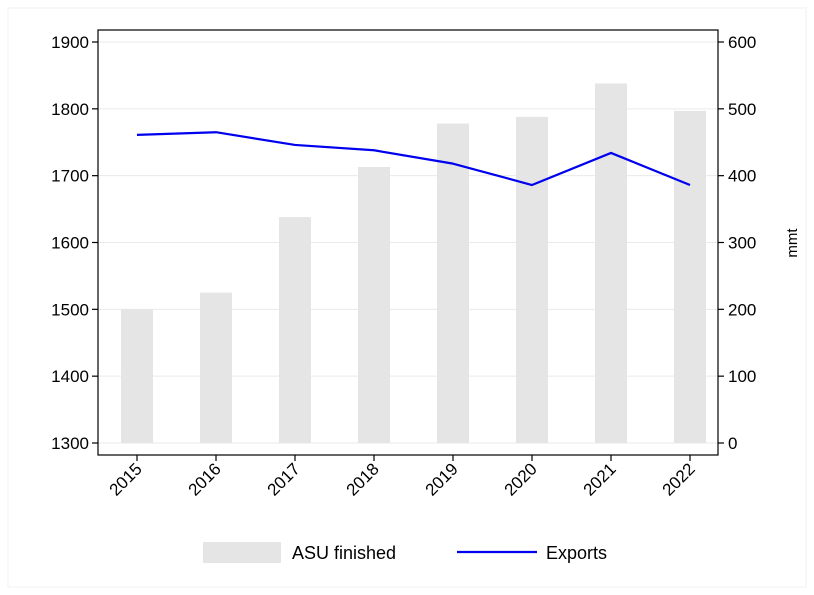  I want to click on legend-swatch-asu-finished, so click(242, 552).